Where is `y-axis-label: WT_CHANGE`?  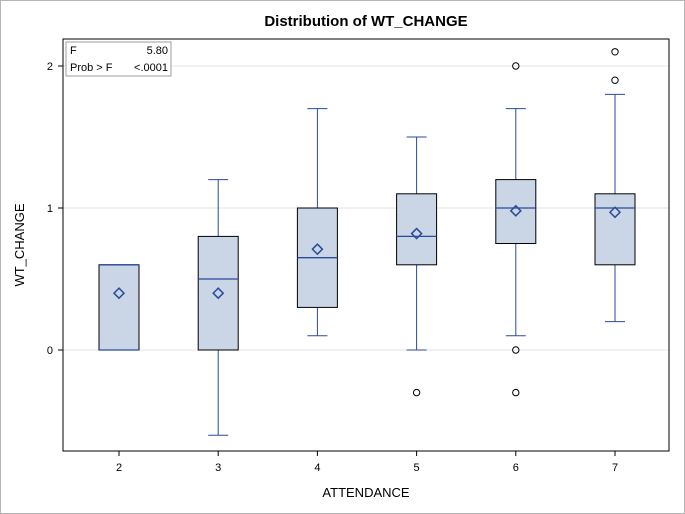
y-axis-label: WT_CHANGE is located at coordinates (19, 244).